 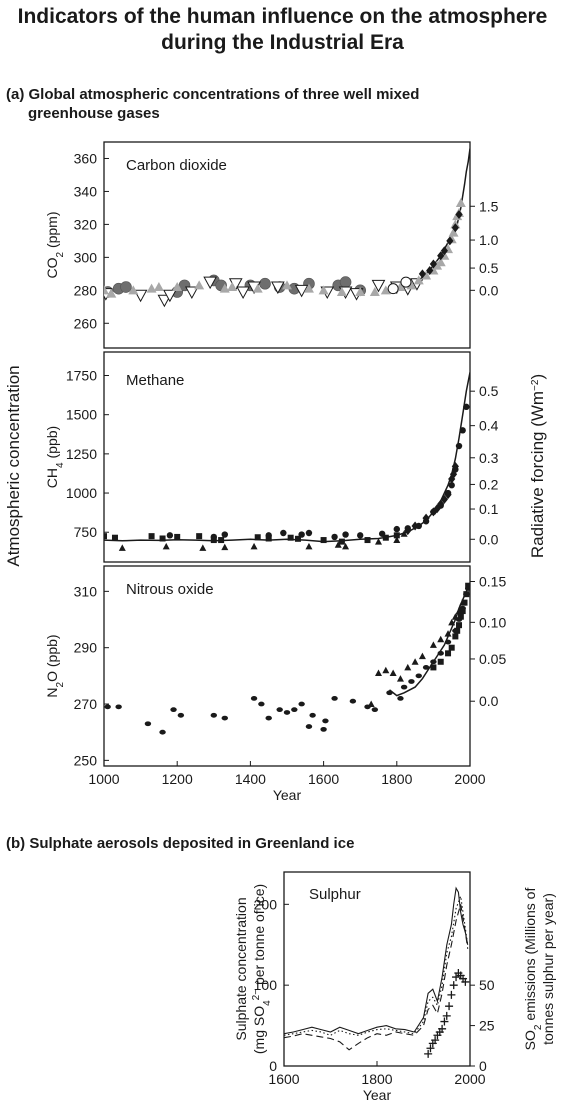 What do you see at coordinates (262, 969) in the screenshot?
I see `sulphate-y-label-line2: (mg SO42− per tonne of ice)` at bounding box center [262, 969].